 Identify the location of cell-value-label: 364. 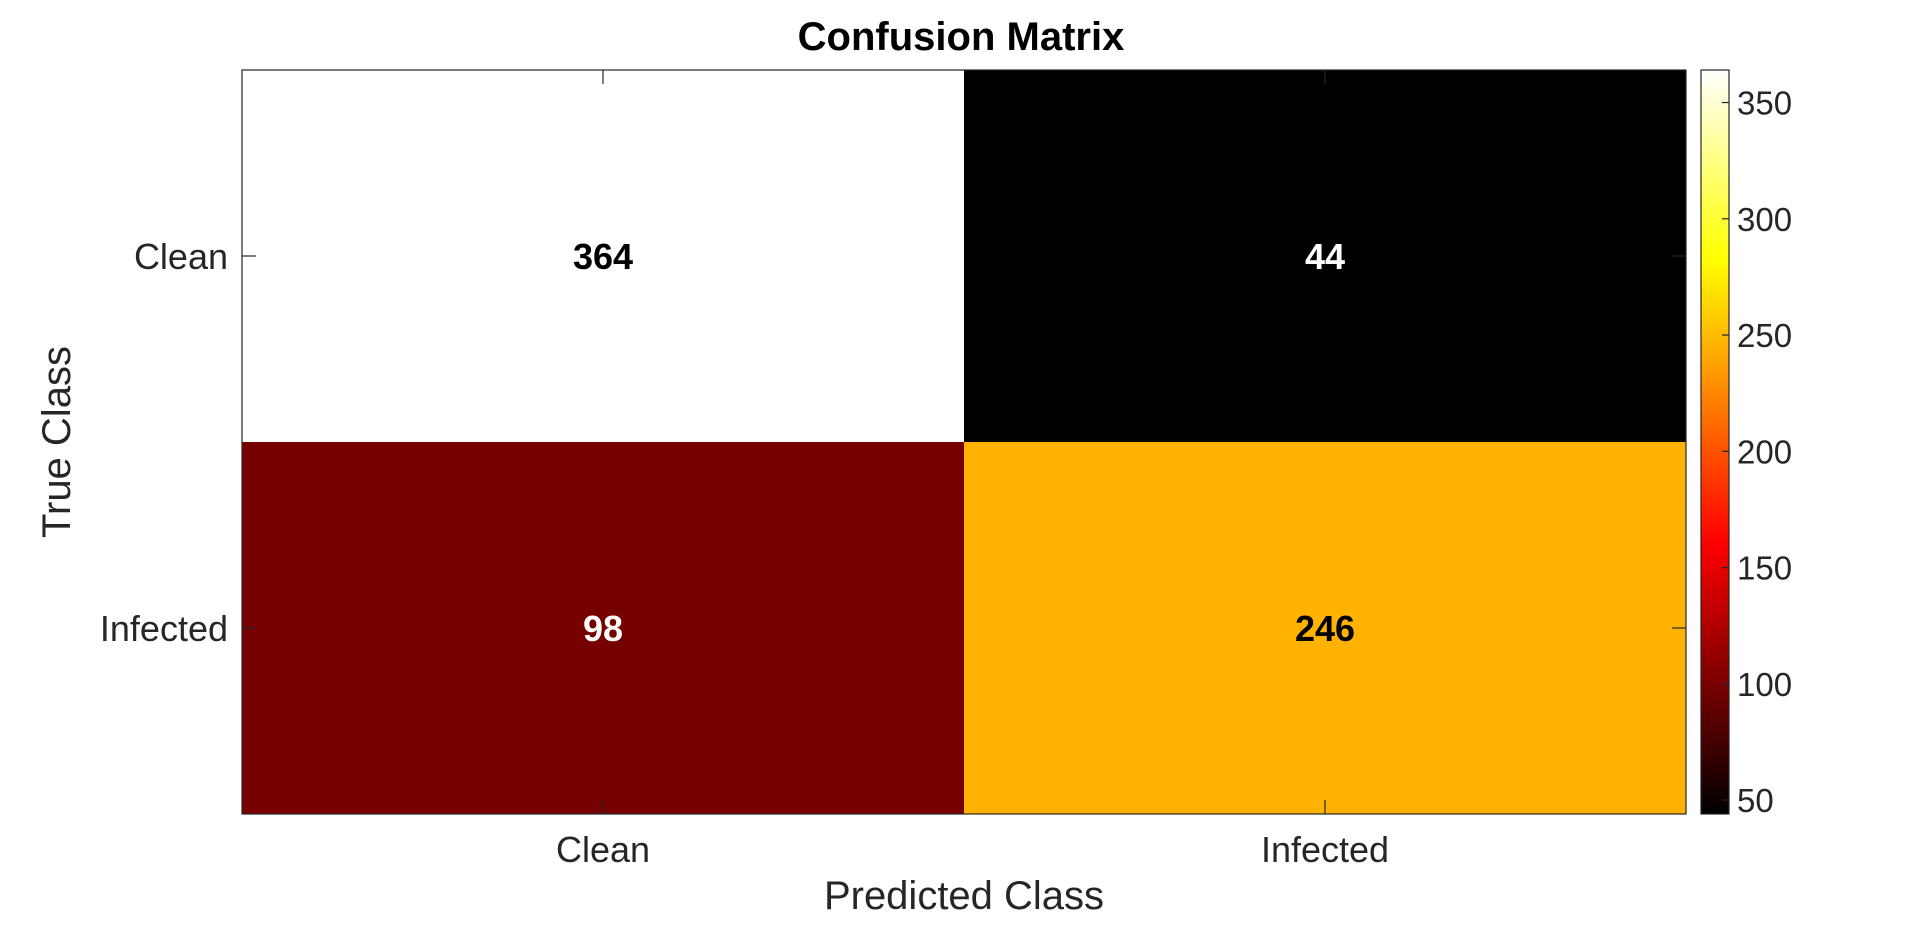
(603, 256).